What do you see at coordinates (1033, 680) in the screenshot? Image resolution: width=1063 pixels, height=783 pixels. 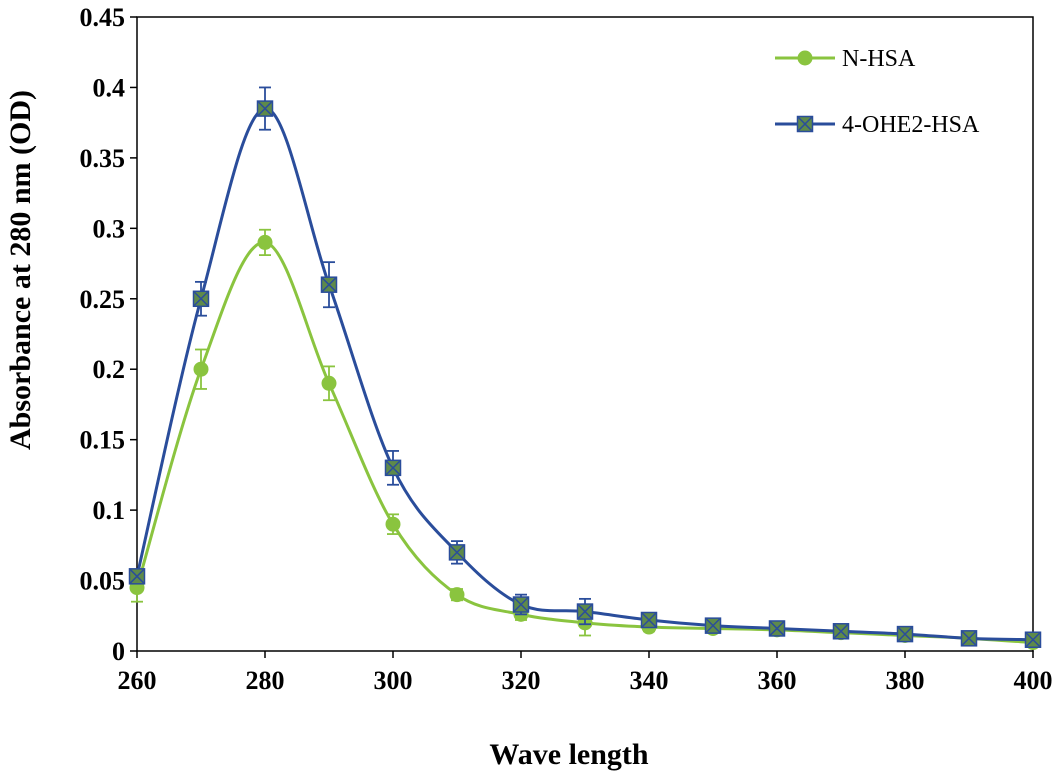 I see `x-tick-label: 400` at bounding box center [1033, 680].